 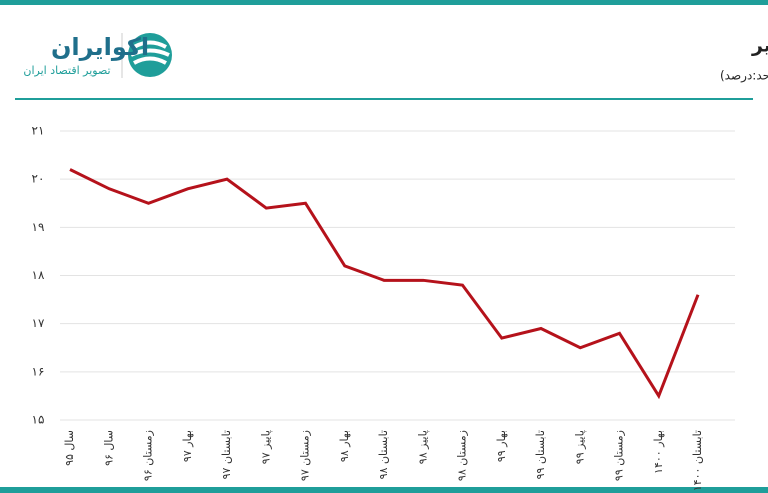 What do you see at coordinates (38, 371) in the screenshot?
I see `y-tick-label: ۱۶` at bounding box center [38, 371].